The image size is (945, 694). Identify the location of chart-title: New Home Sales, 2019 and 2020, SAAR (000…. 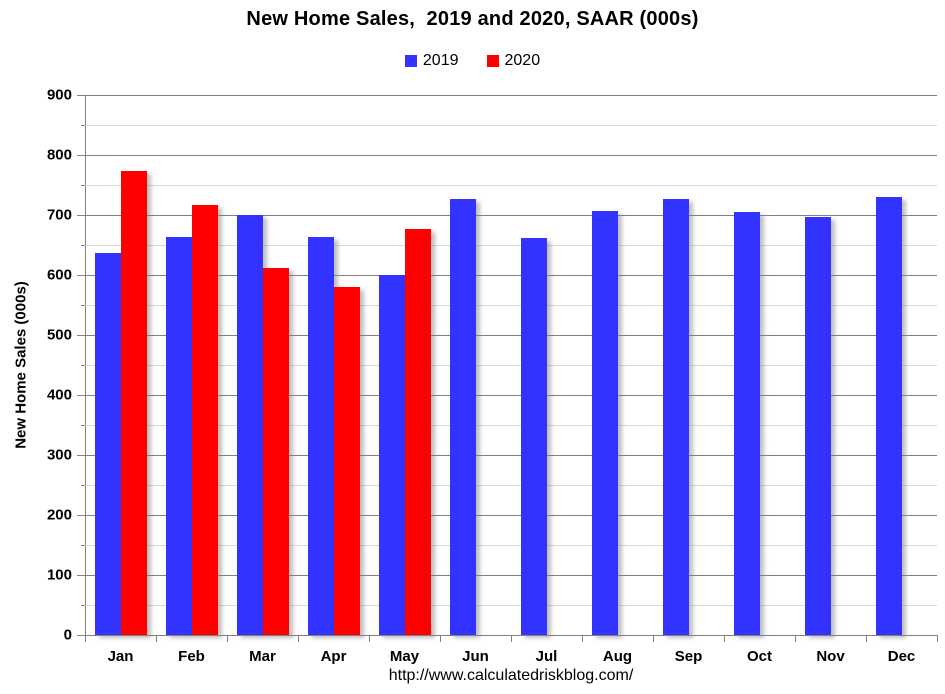
(472, 19).